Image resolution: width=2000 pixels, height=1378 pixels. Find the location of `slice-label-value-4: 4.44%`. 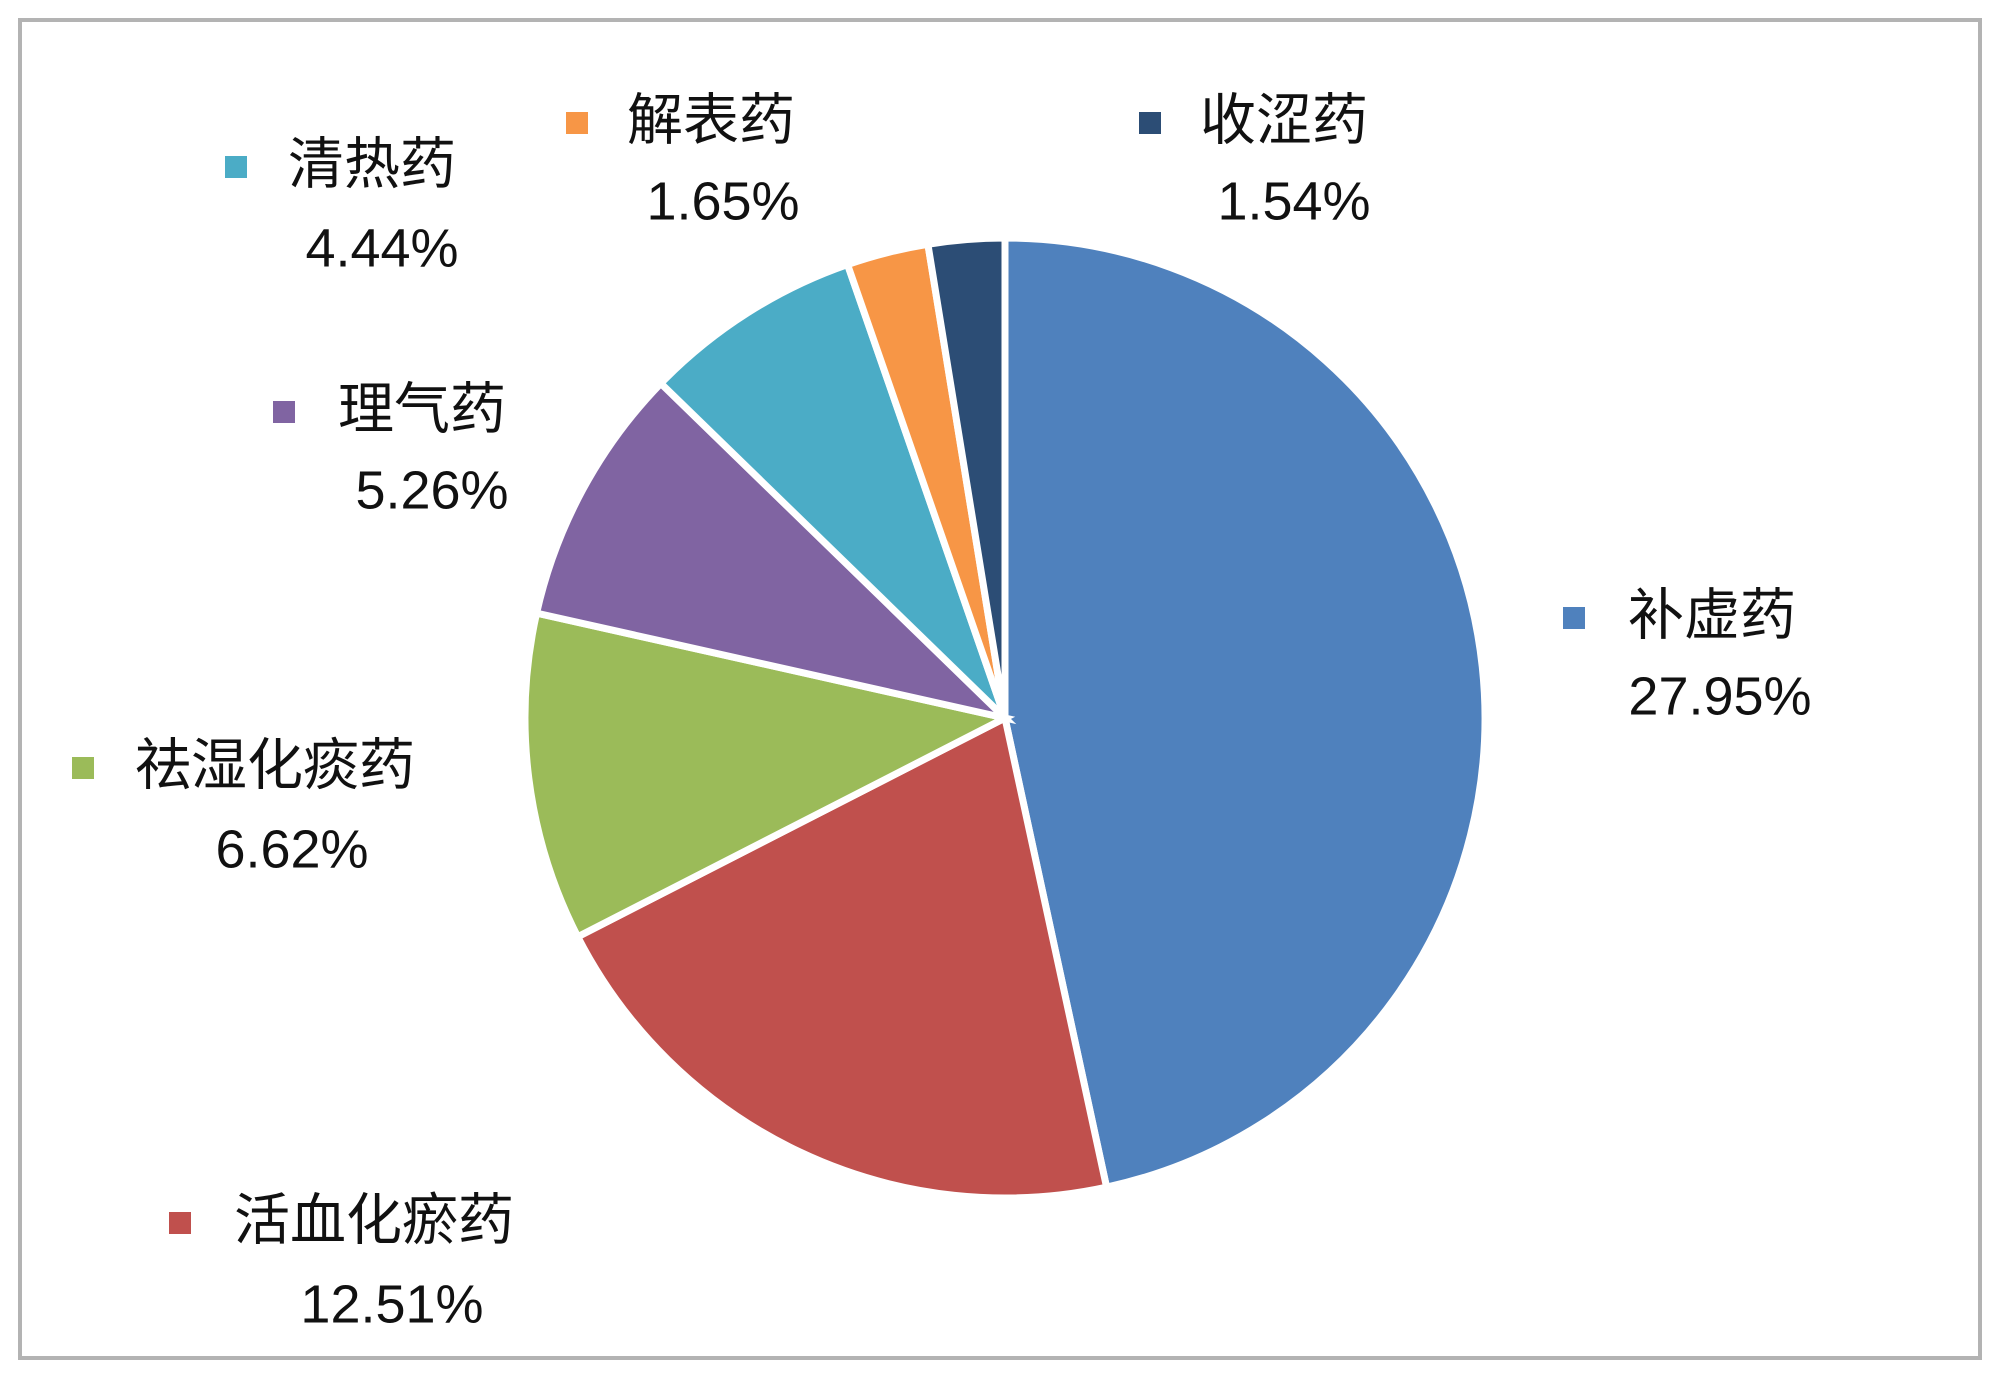

slice-label-value-4: 4.44% is located at coordinates (381, 248).